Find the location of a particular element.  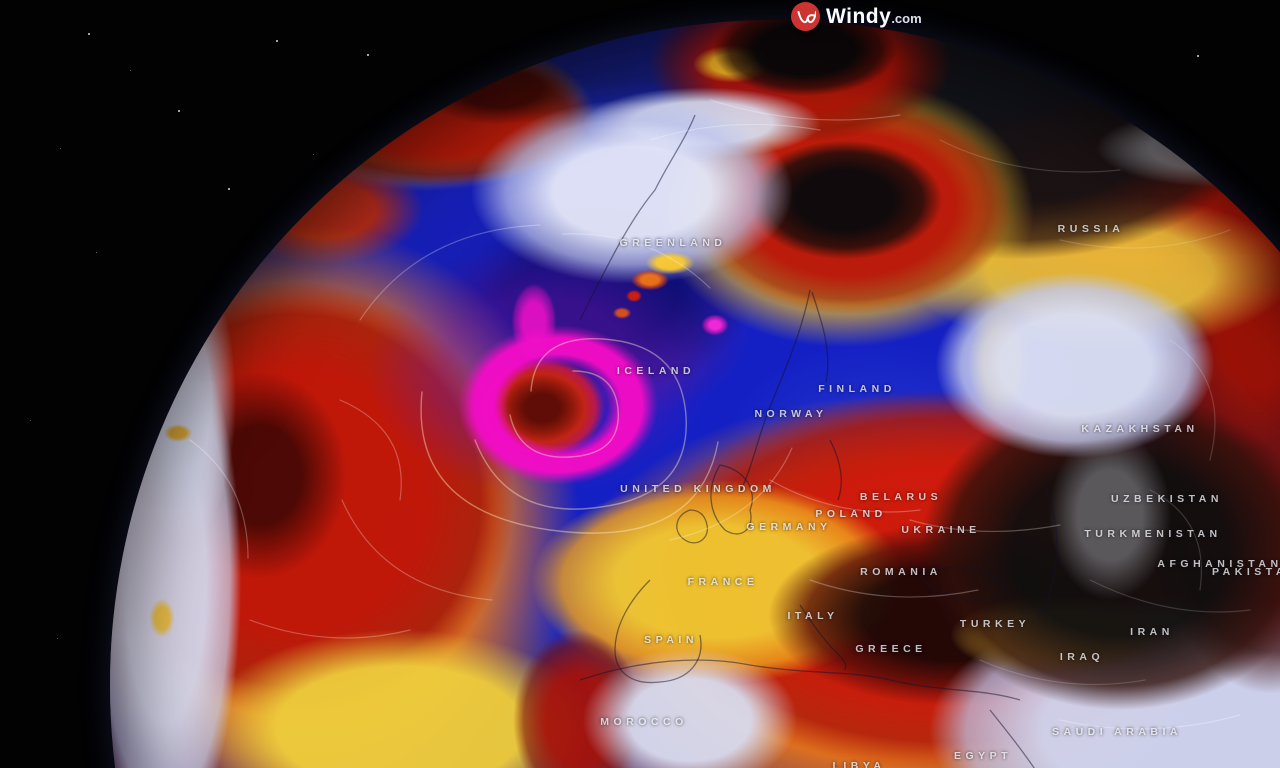

windy-swirl-icon is located at coordinates (805, 16).